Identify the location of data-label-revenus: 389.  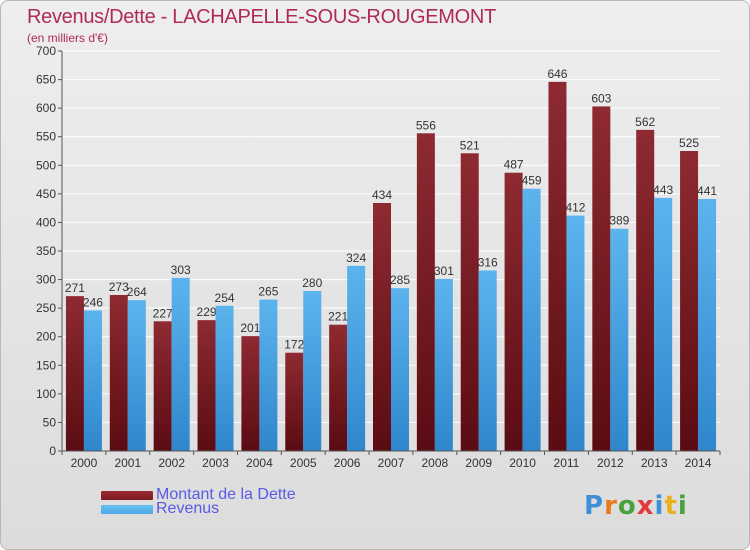
(619, 221).